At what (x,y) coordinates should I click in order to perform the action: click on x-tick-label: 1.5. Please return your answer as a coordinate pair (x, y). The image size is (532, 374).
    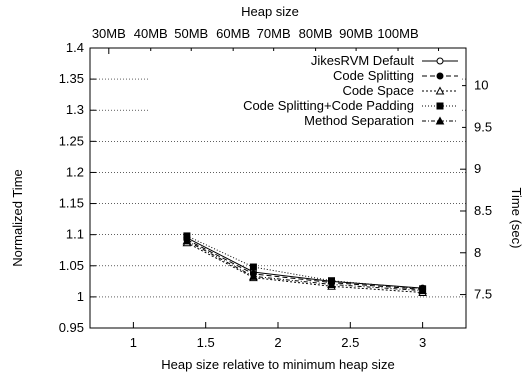
    Looking at the image, I should click on (206, 342).